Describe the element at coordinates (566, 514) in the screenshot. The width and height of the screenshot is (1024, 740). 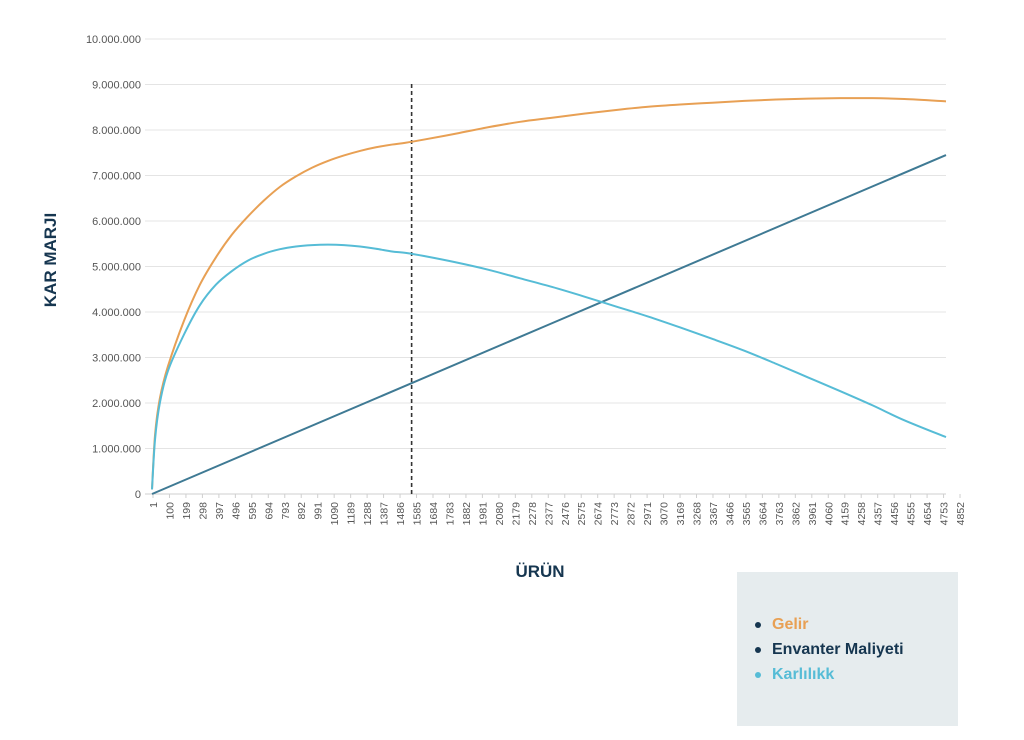
I see `x-tick-label: 2476` at that location.